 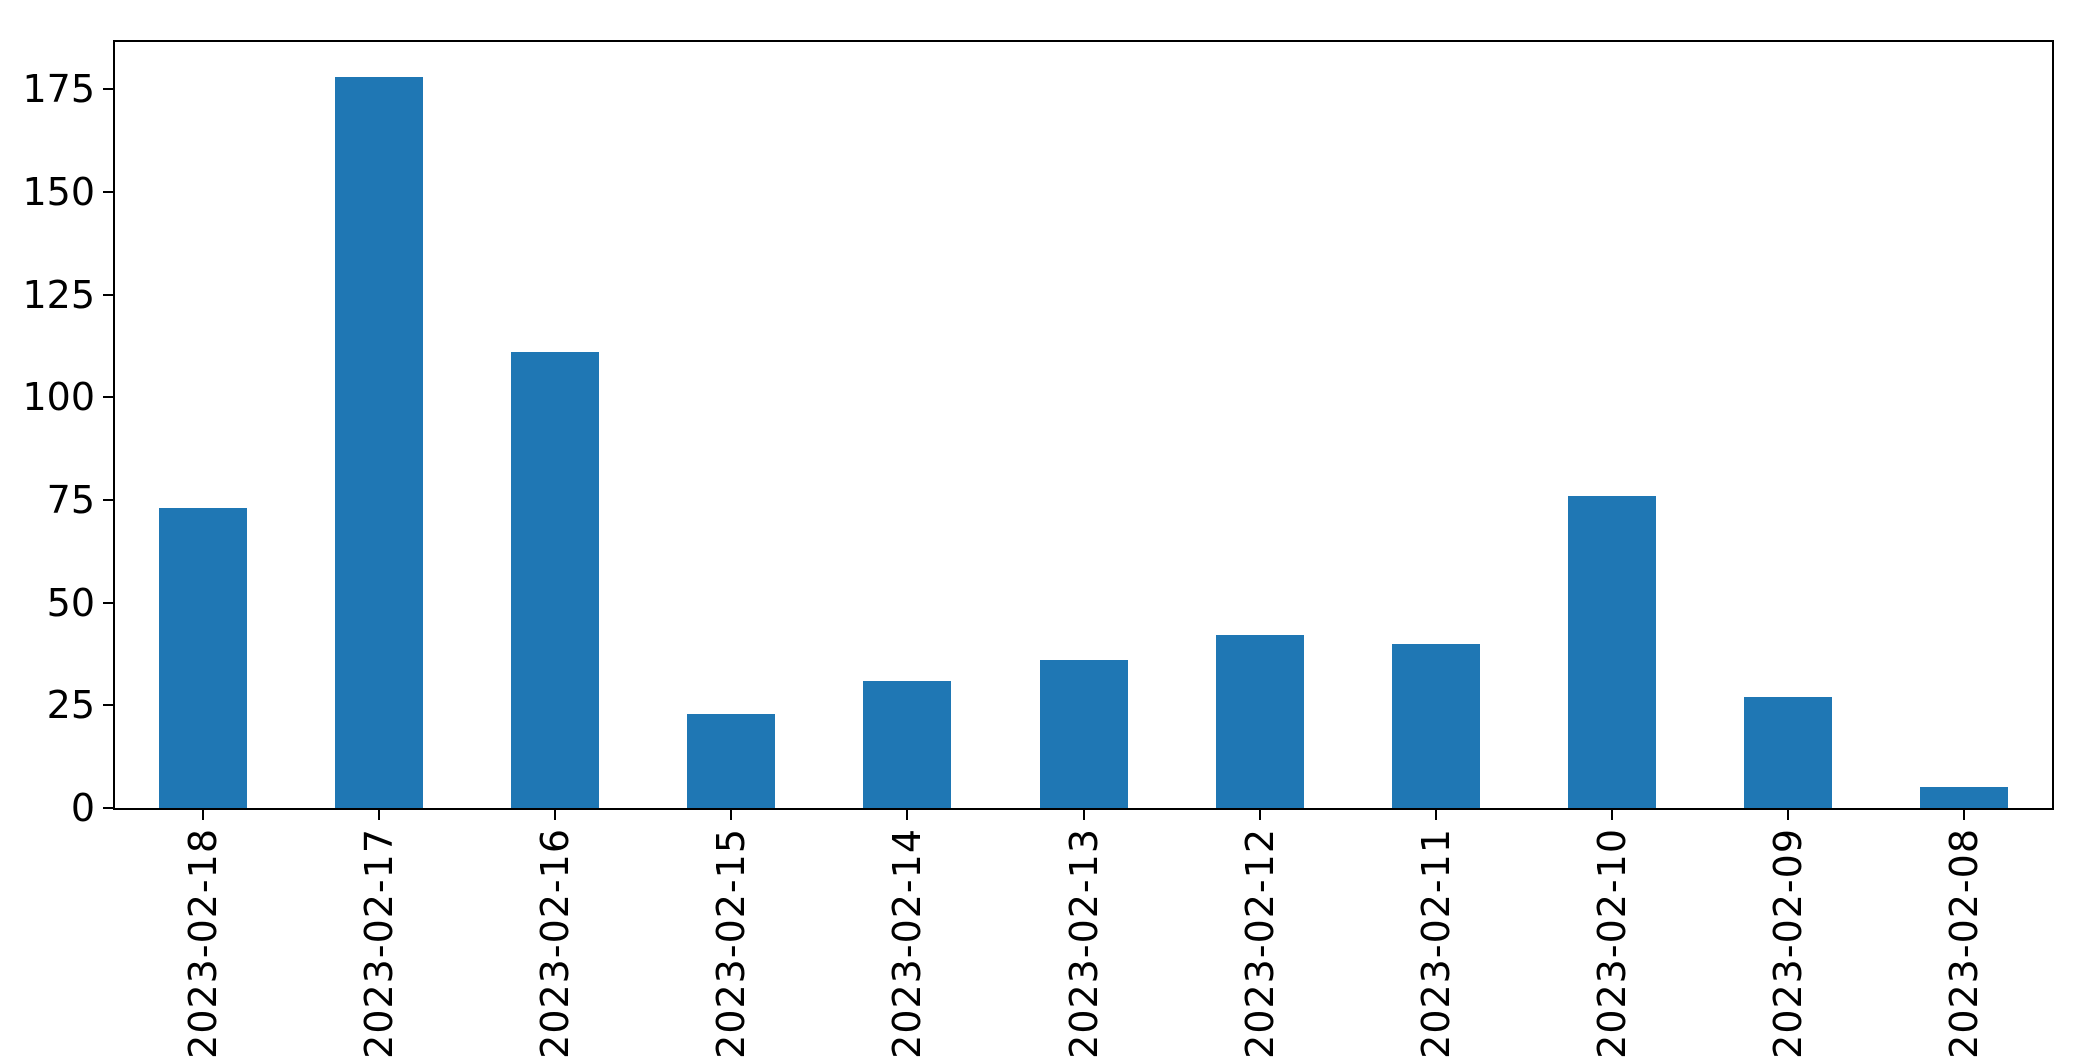 What do you see at coordinates (70, 500) in the screenshot?
I see `y-tick-label: 75` at bounding box center [70, 500].